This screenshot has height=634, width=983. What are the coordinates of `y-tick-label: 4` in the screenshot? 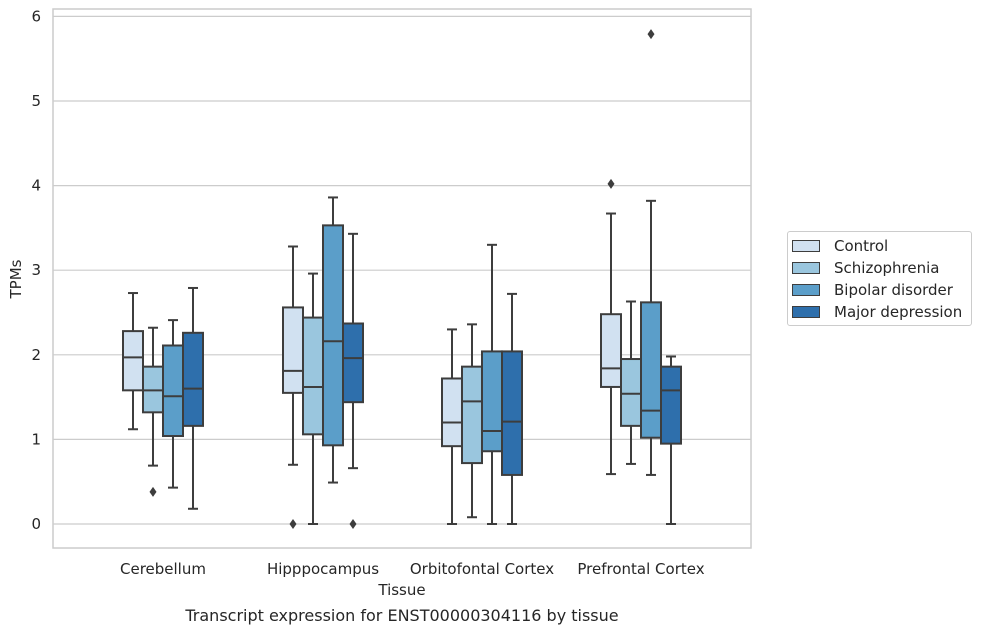 It's located at (36, 186).